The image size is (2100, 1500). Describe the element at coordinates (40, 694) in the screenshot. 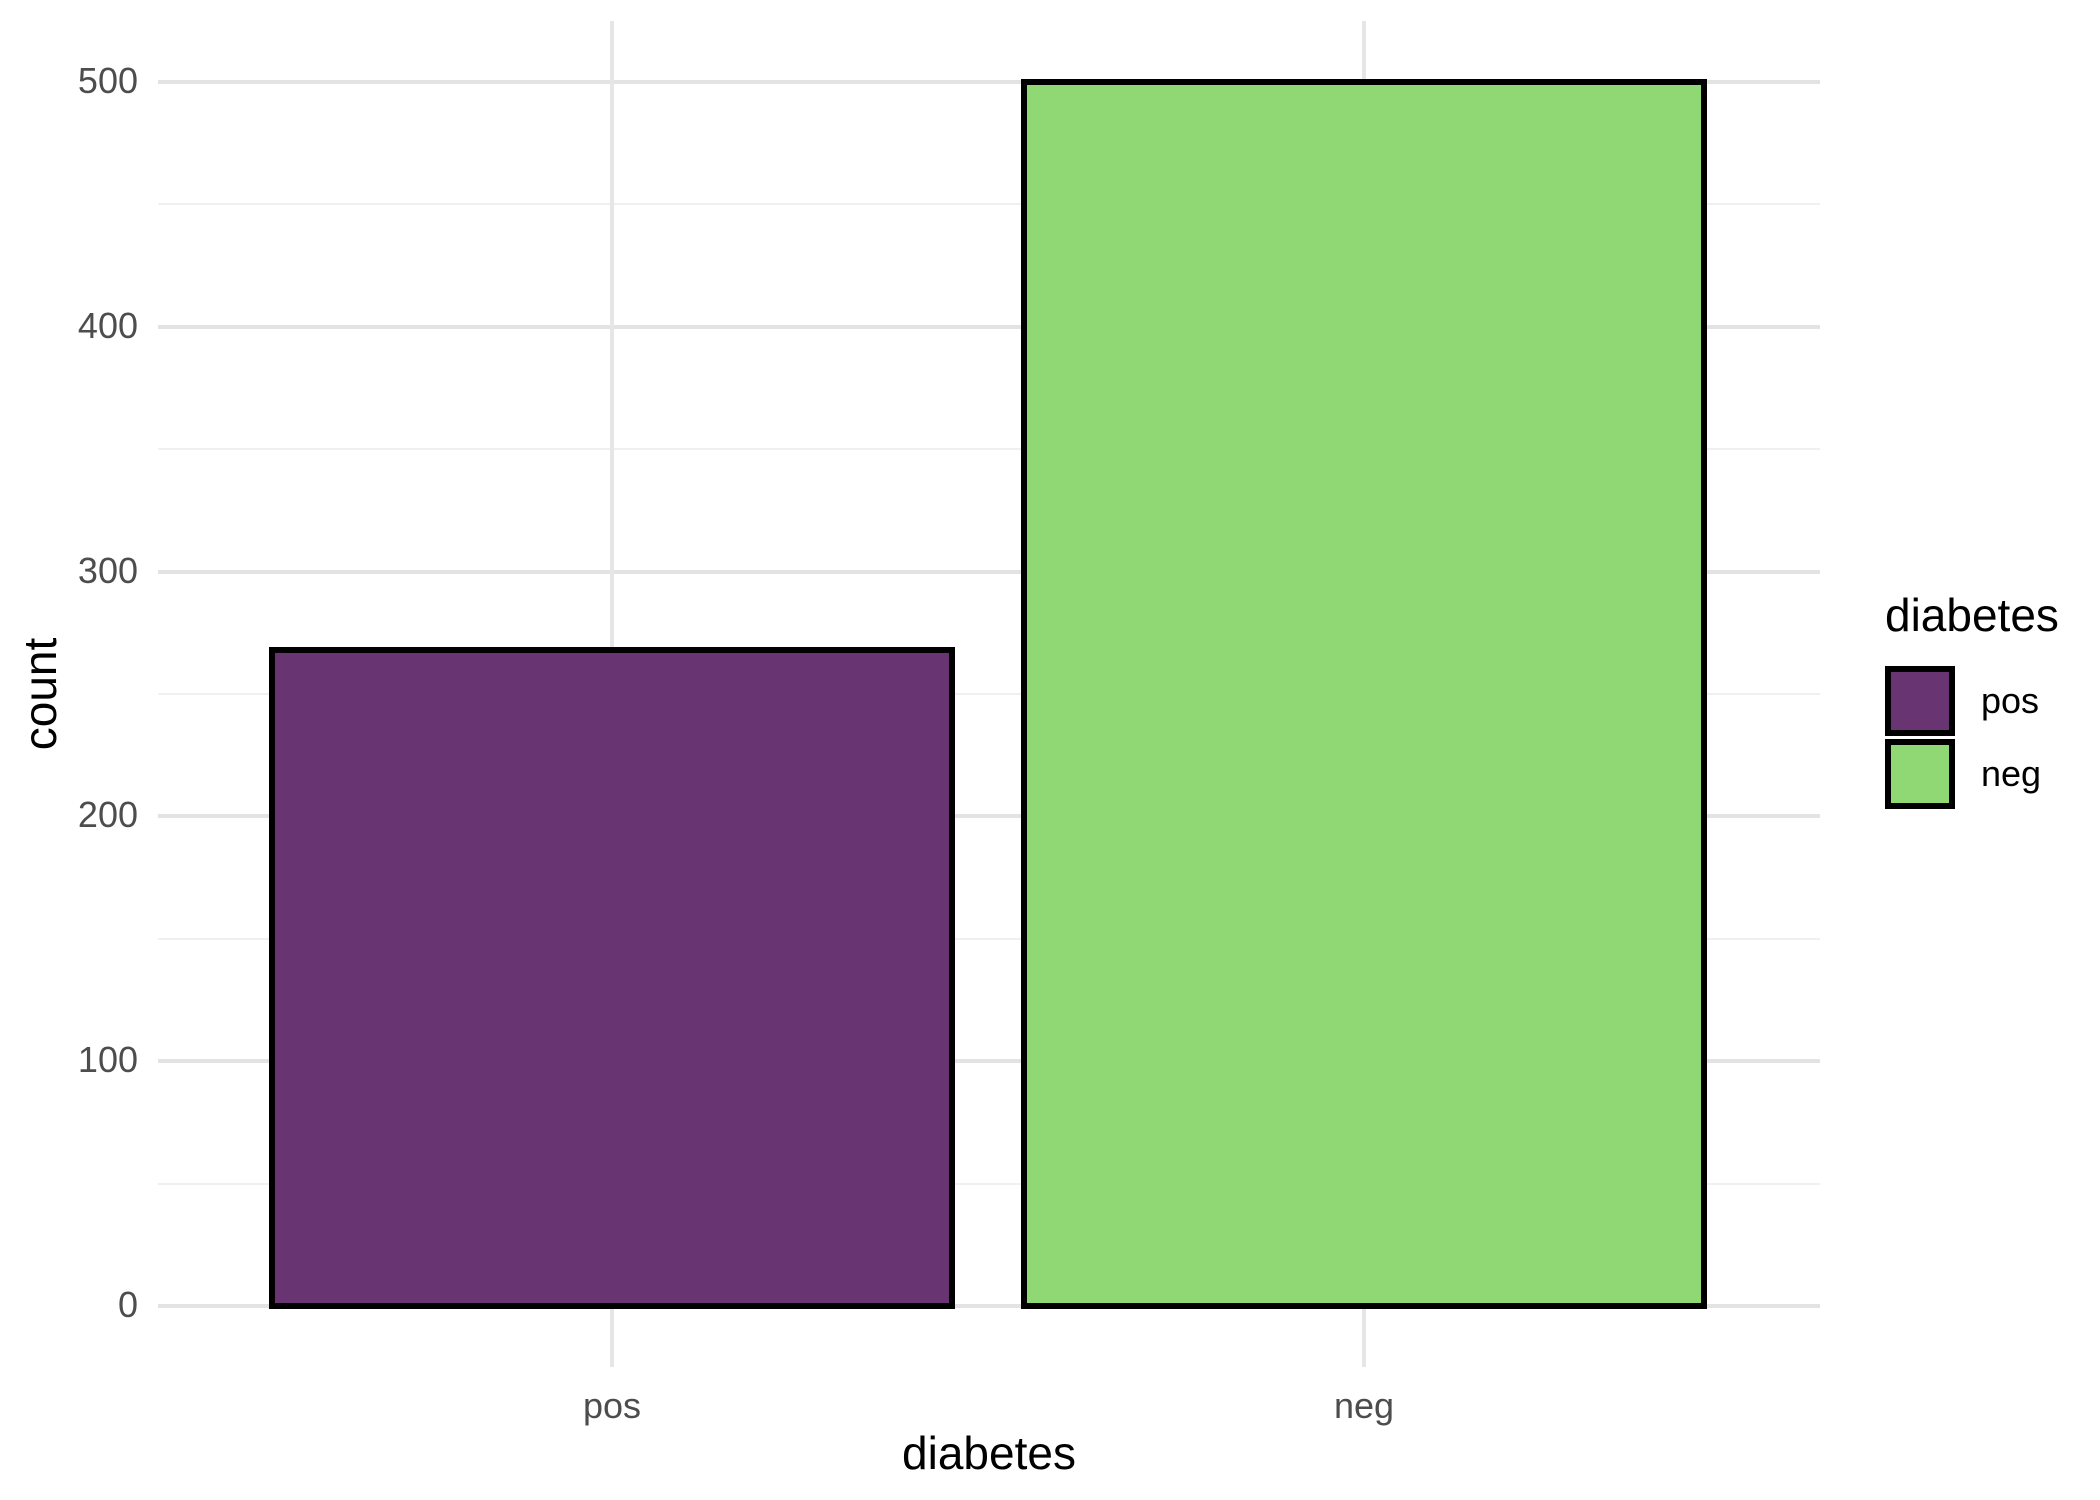

I see `y-axis-title: count` at that location.